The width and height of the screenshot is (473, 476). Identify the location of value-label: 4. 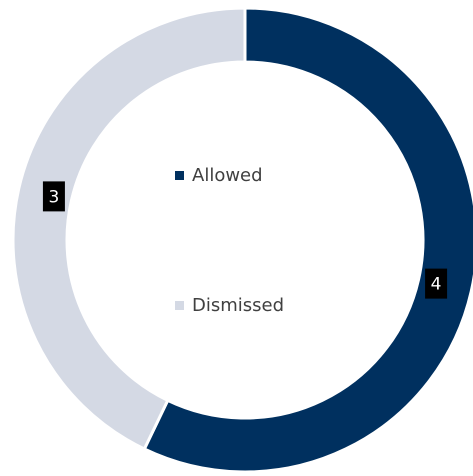
(436, 283).